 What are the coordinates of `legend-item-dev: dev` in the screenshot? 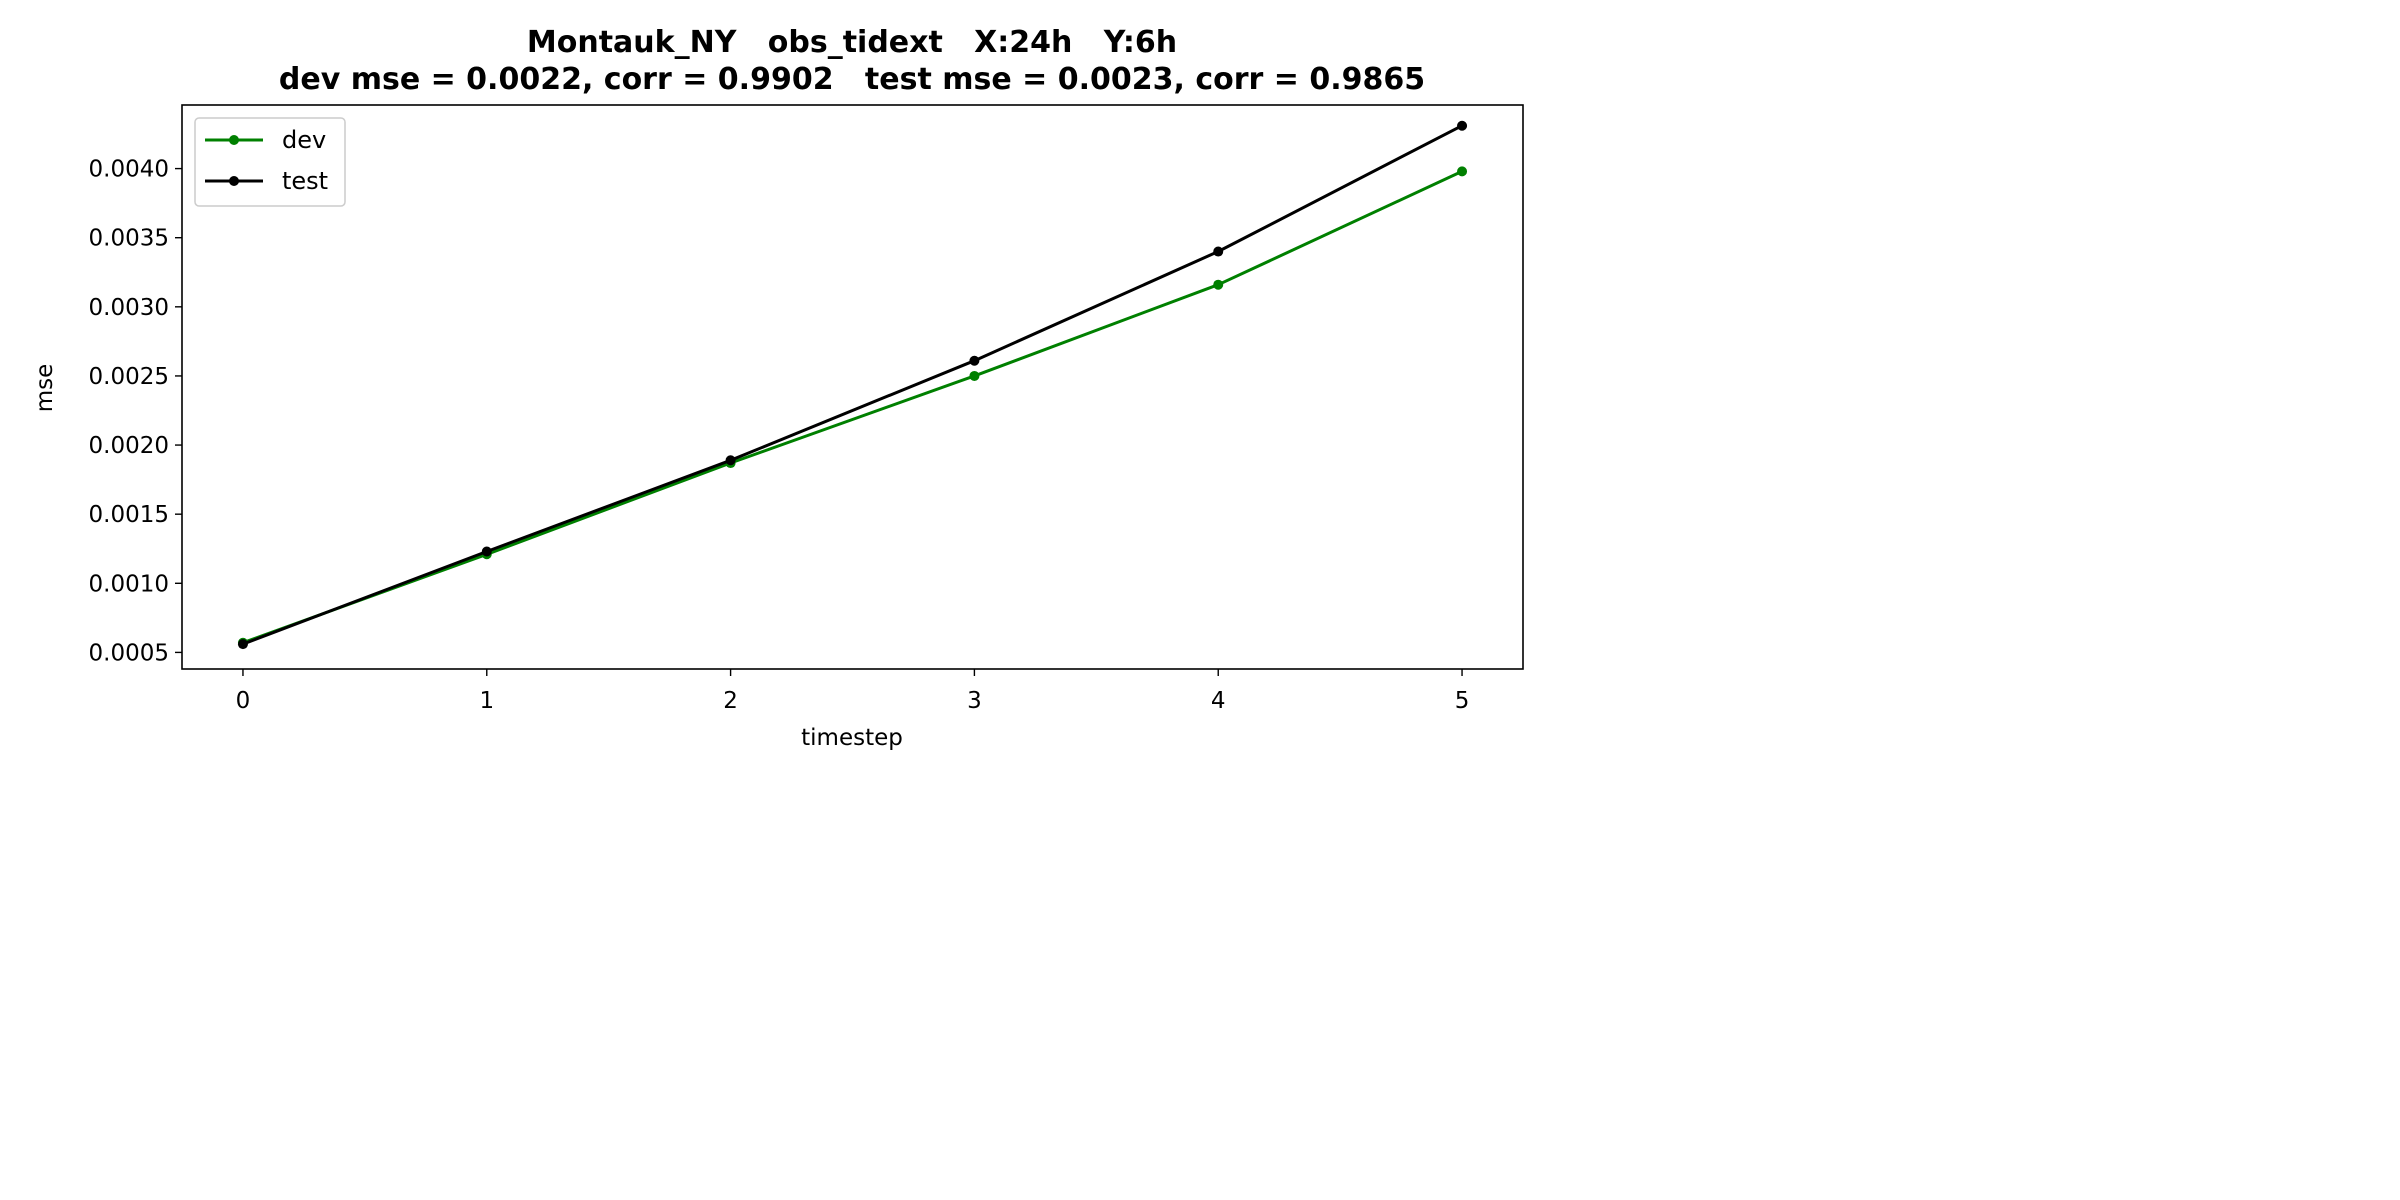 It's located at (265, 140).